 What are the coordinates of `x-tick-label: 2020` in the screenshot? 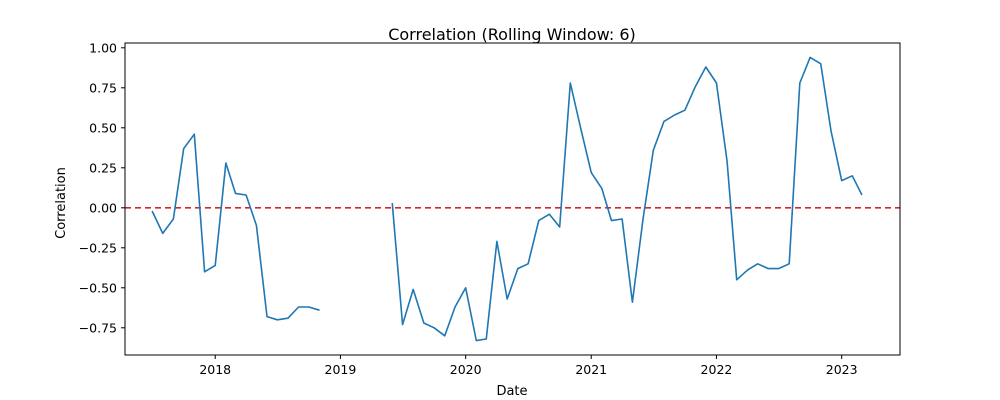 It's located at (466, 369).